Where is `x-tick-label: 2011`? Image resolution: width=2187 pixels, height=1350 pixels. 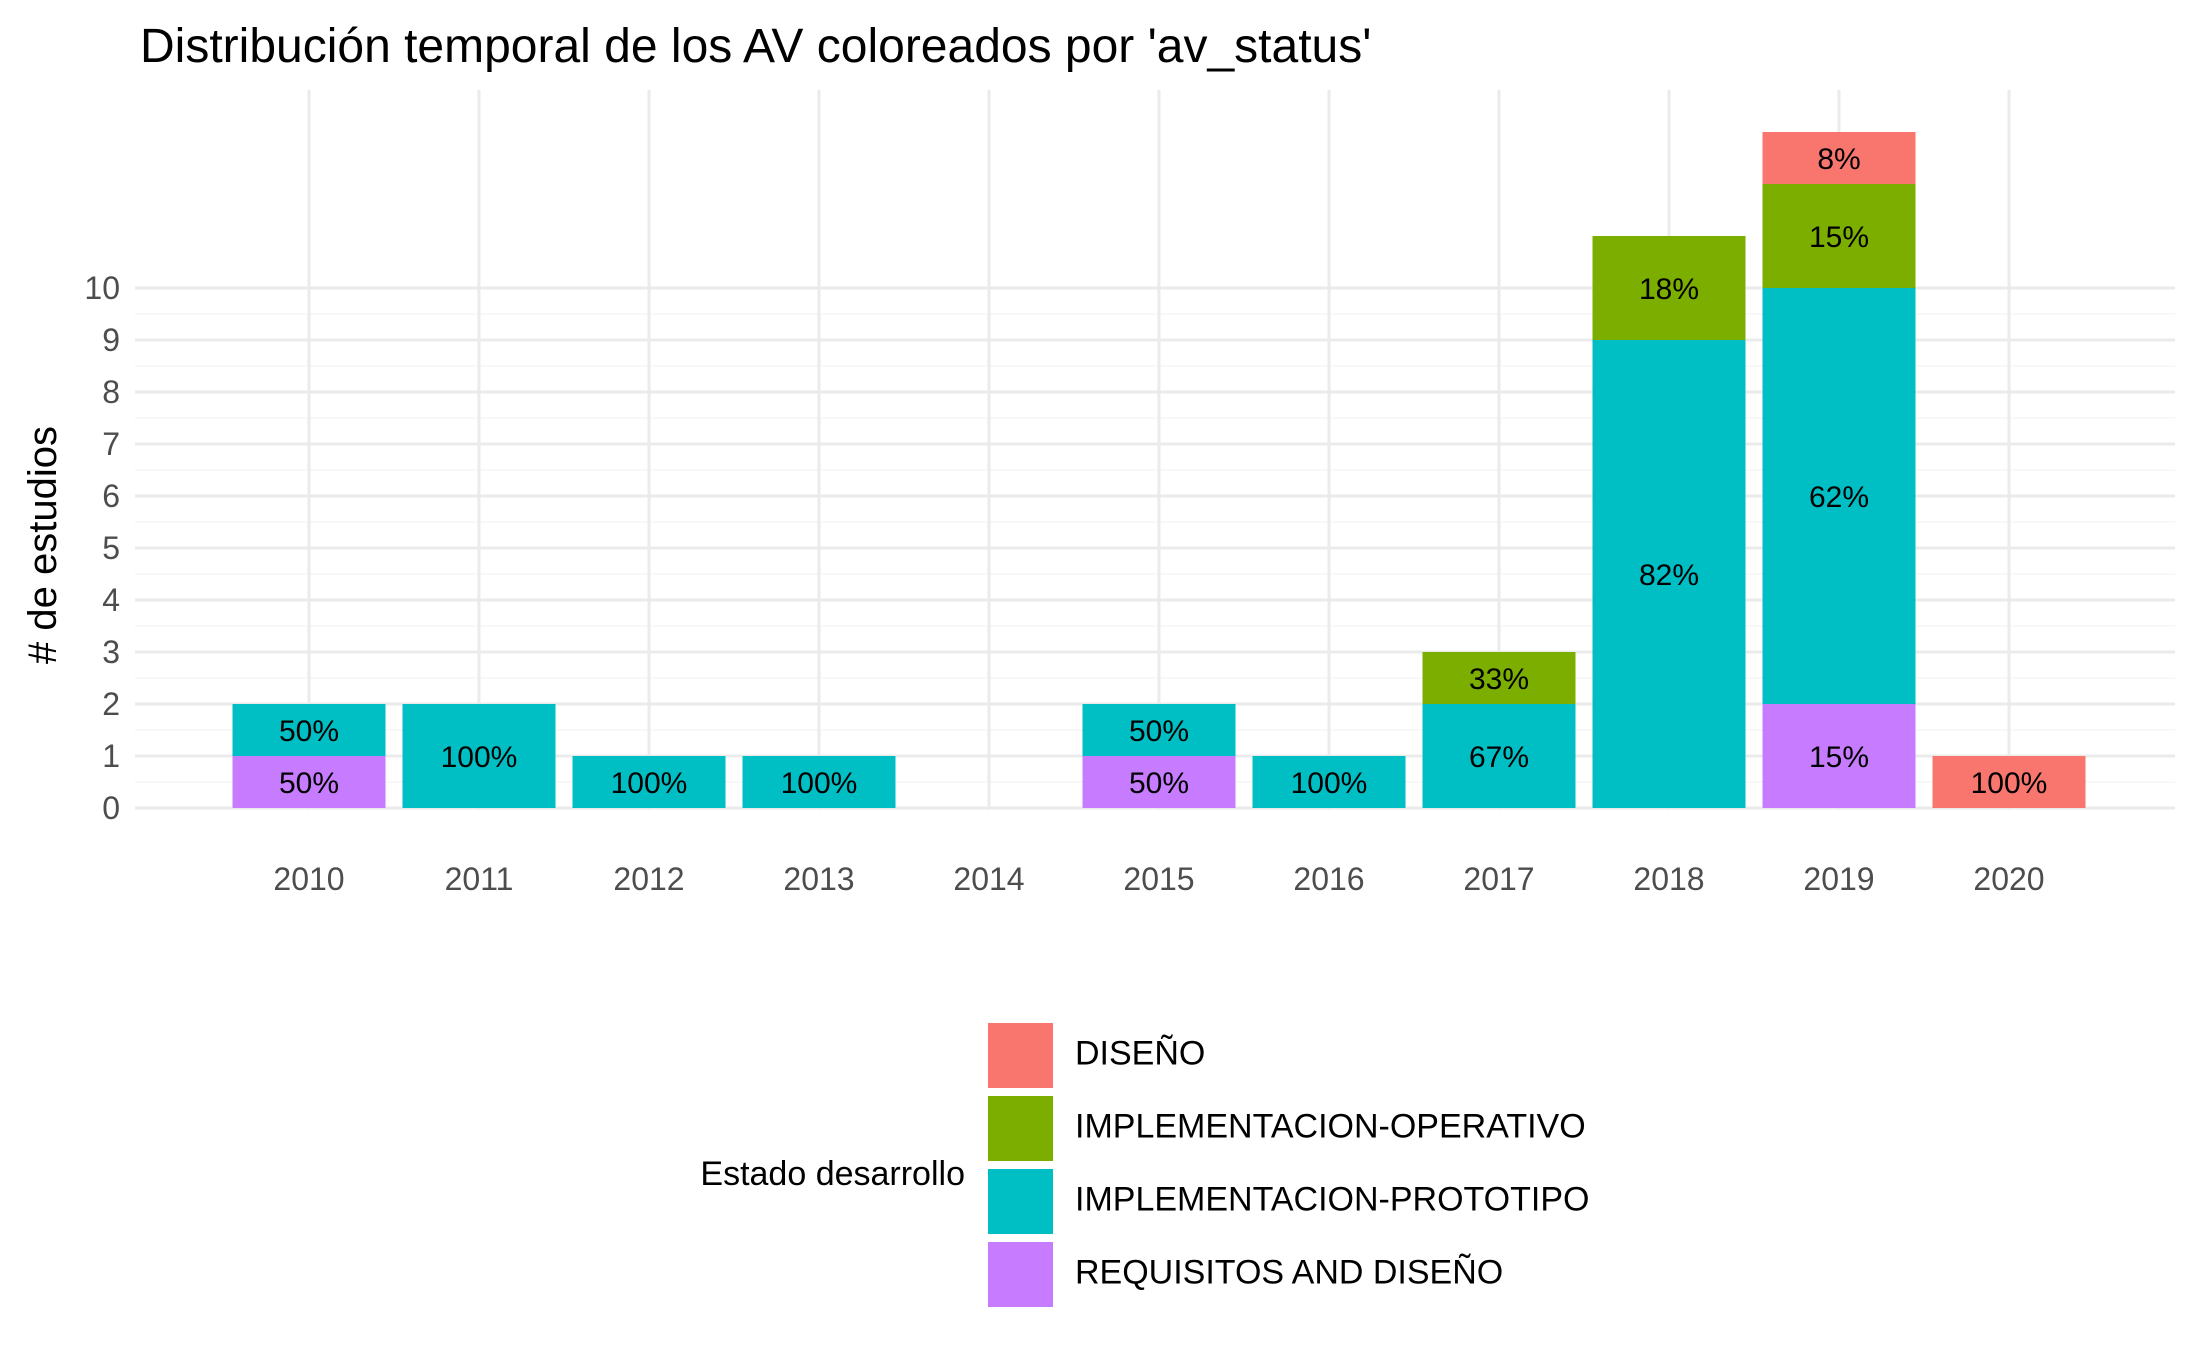
x-tick-label: 2011 is located at coordinates (479, 879).